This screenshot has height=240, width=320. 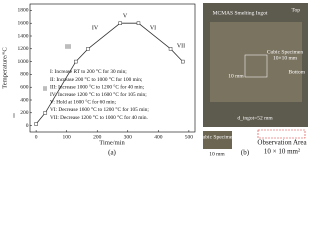 What do you see at coordinates (23, 36) in the screenshot?
I see `y-tick-label: 1400` at bounding box center [23, 36].